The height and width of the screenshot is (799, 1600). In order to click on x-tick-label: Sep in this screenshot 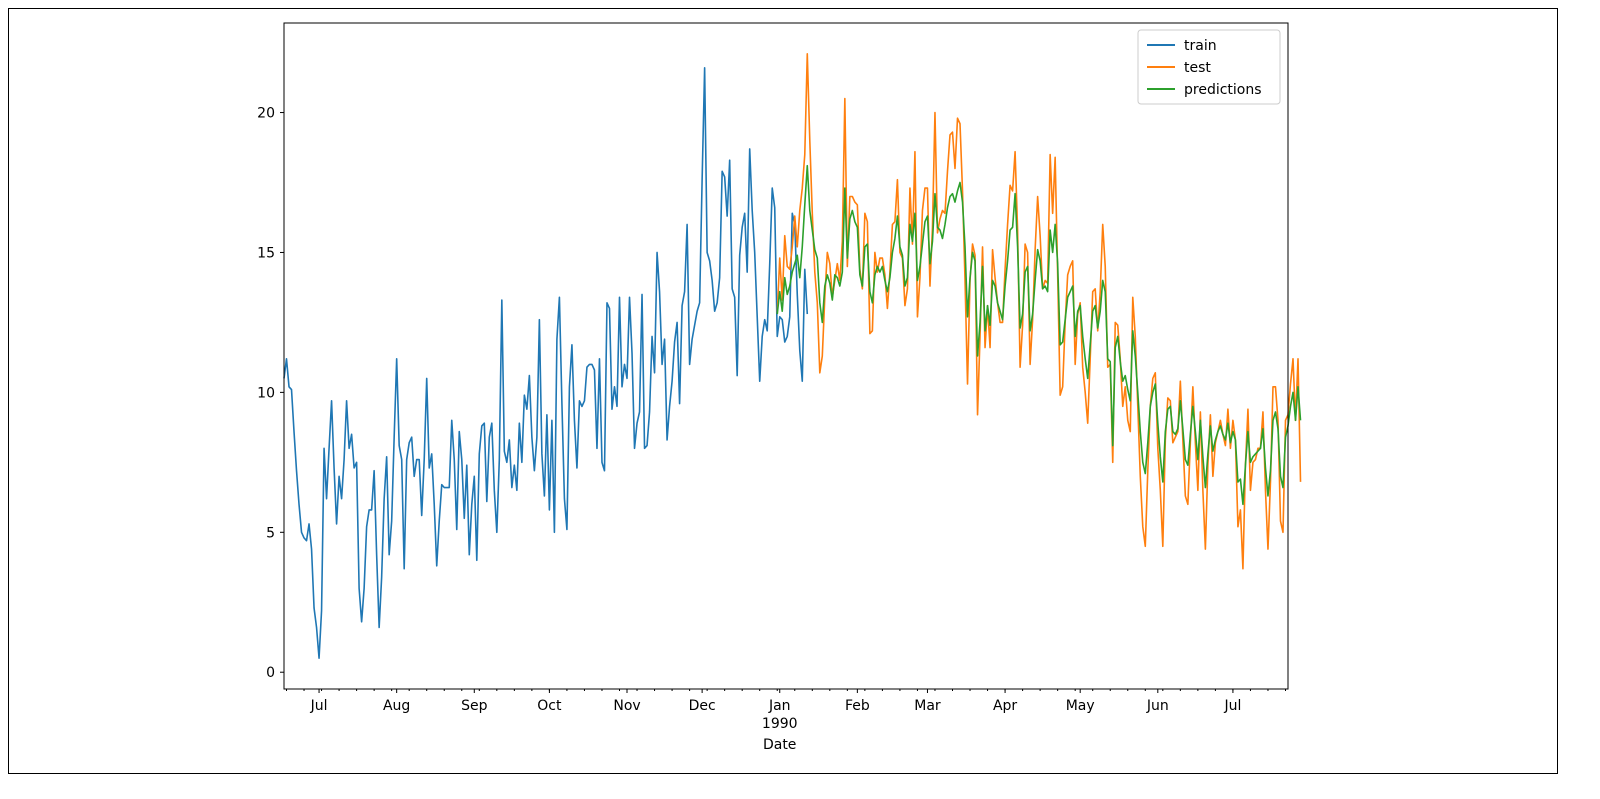, I will do `click(474, 706)`.